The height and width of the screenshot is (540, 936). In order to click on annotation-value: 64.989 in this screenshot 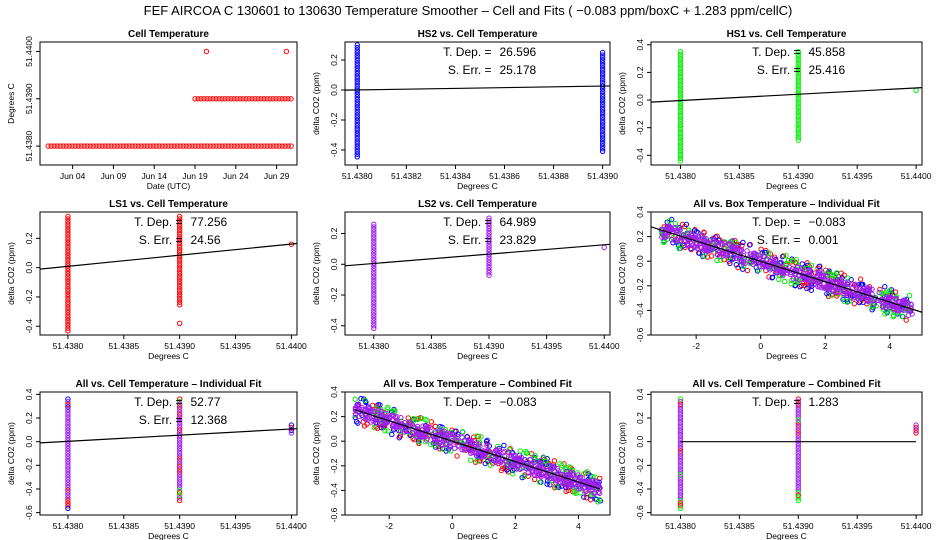, I will do `click(518, 222)`.